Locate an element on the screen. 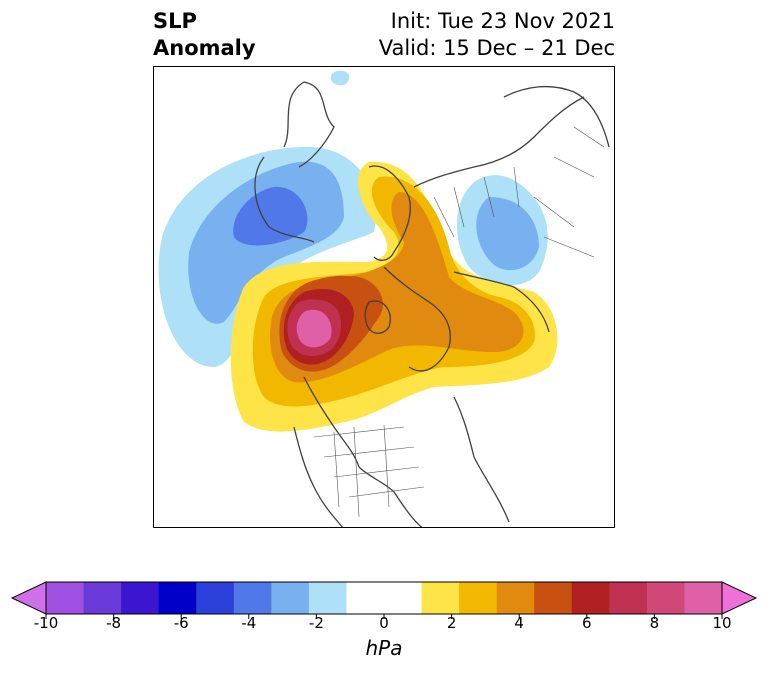  colorbar-tick-label: -2 is located at coordinates (316, 623).